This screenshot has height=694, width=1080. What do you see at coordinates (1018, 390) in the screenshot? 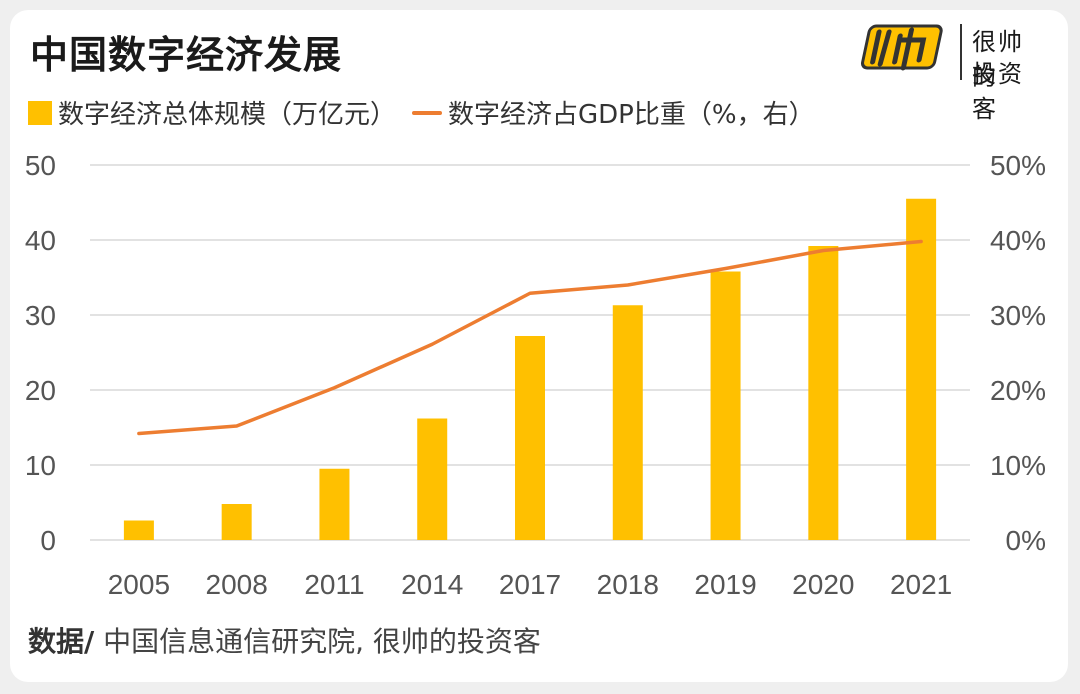
I see `y-right-tick-label: 20%` at bounding box center [1018, 390].